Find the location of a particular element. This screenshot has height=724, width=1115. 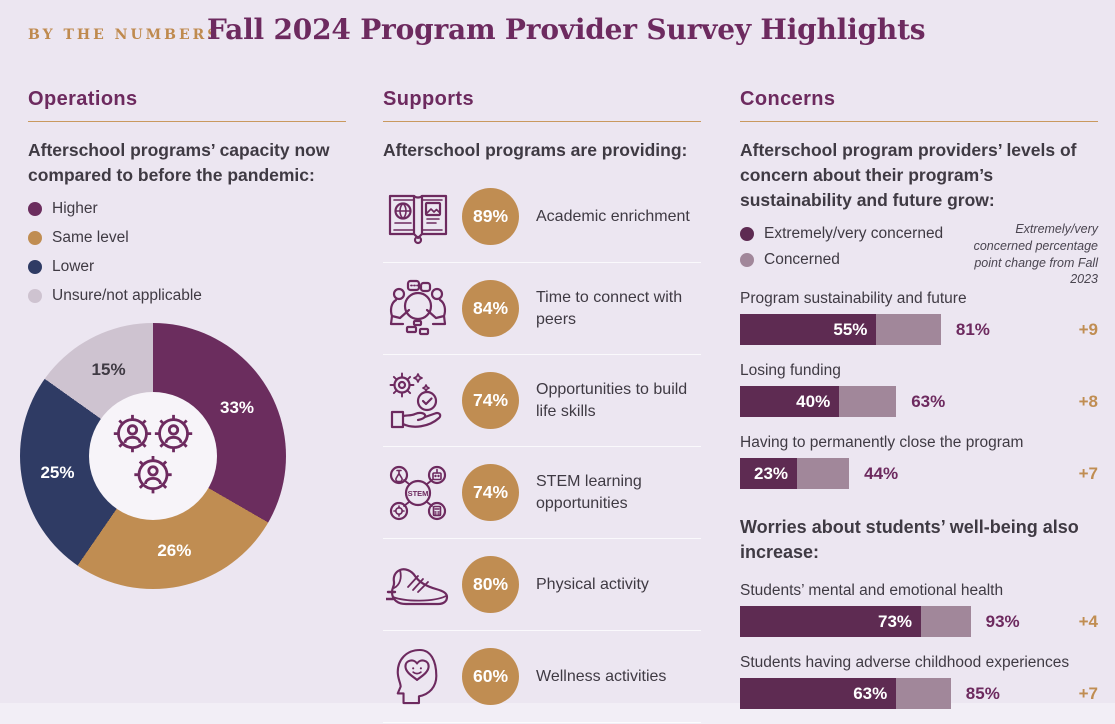

legend-item-unsure: Unsure/not applicable is located at coordinates (187, 296).